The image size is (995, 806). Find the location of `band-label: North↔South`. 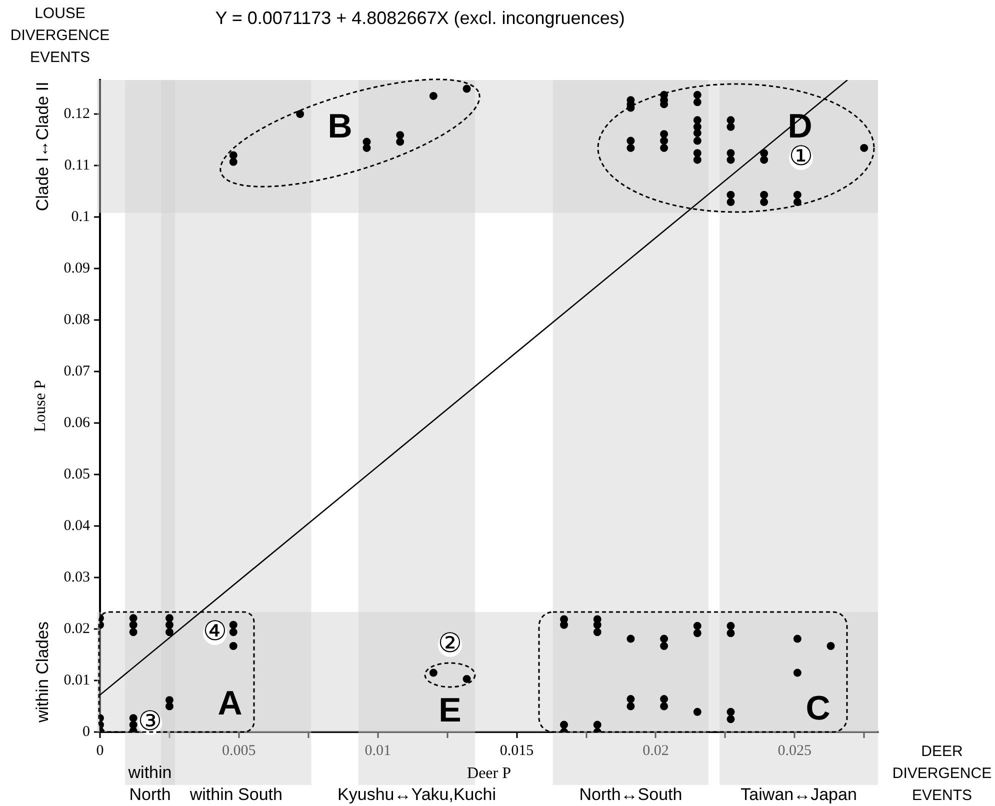

band-label: North↔South is located at coordinates (630, 794).